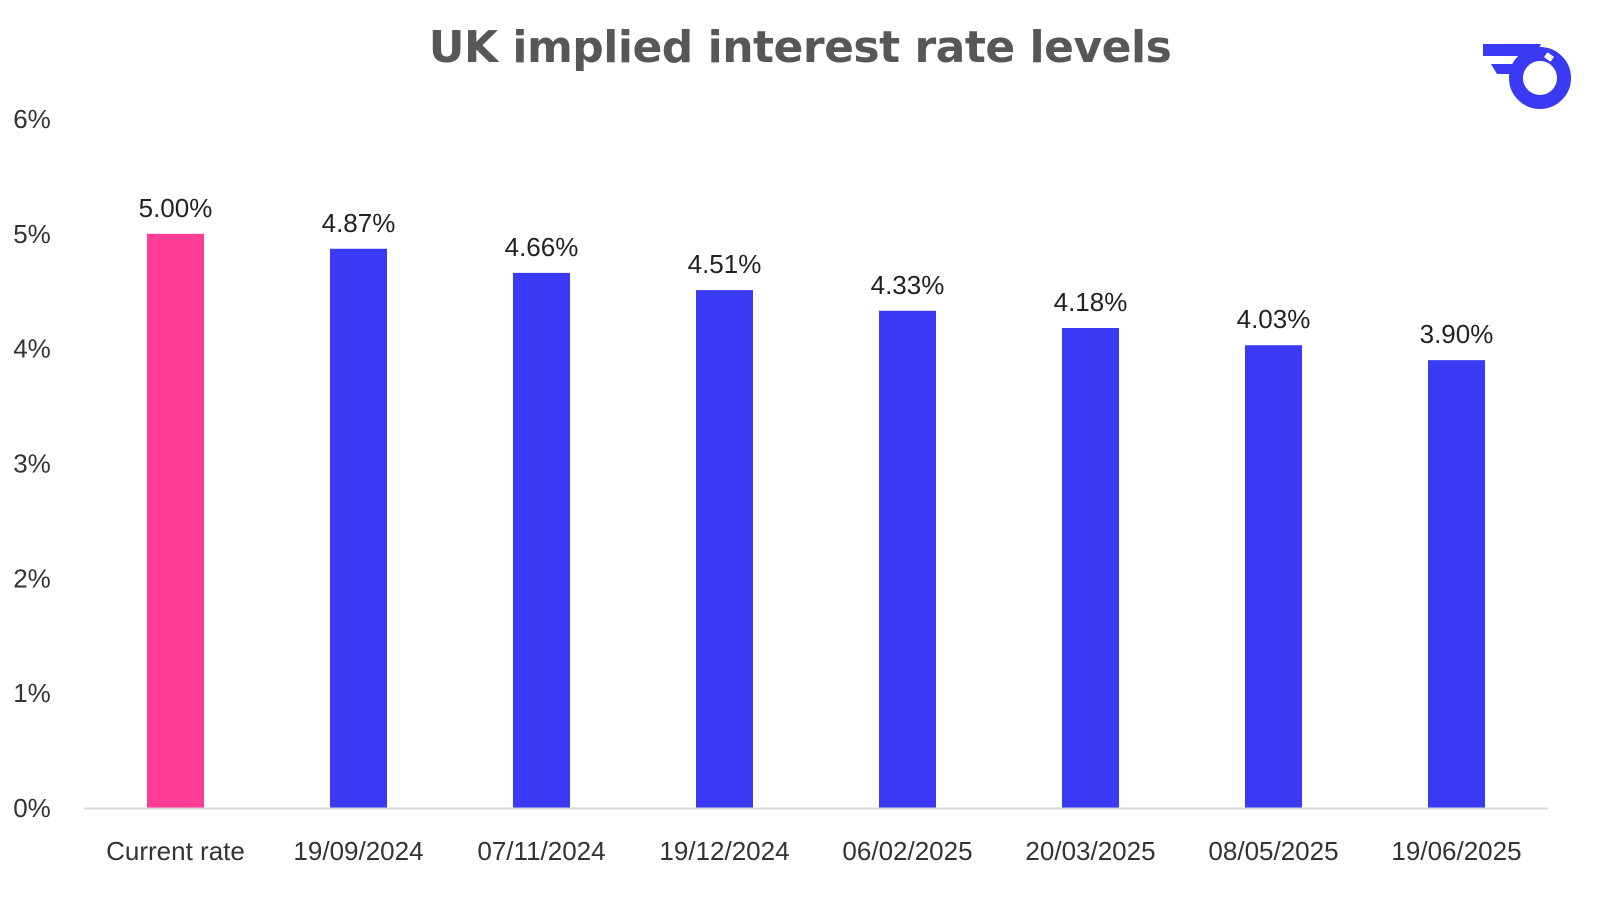 Image resolution: width=1600 pixels, height=900 pixels. I want to click on y-tick-label: 0%, so click(32, 808).